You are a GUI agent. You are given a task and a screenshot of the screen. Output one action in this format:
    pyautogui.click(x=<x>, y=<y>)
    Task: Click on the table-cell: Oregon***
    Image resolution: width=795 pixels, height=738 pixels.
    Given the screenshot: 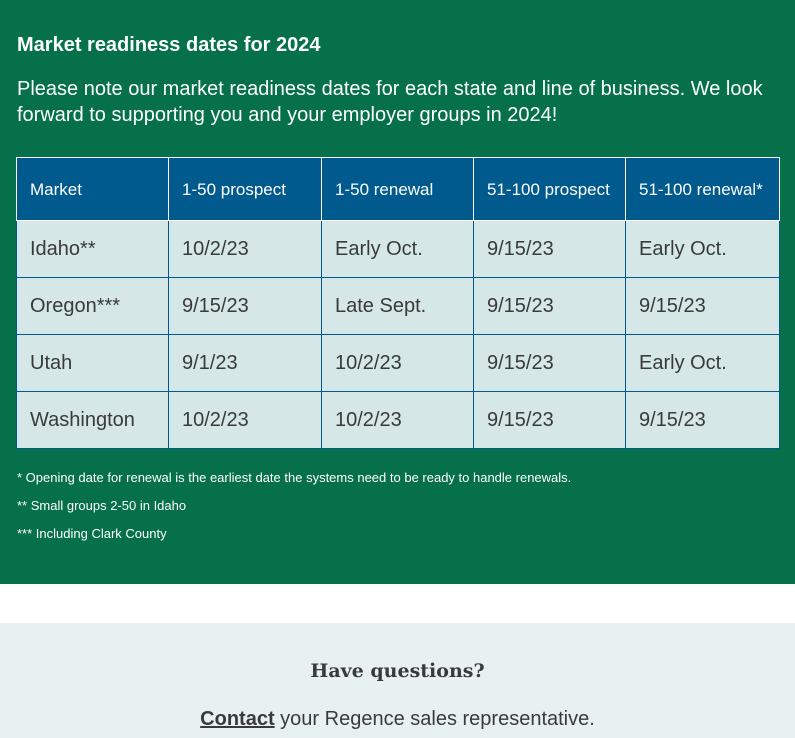 What is the action you would take?
    pyautogui.click(x=92, y=306)
    